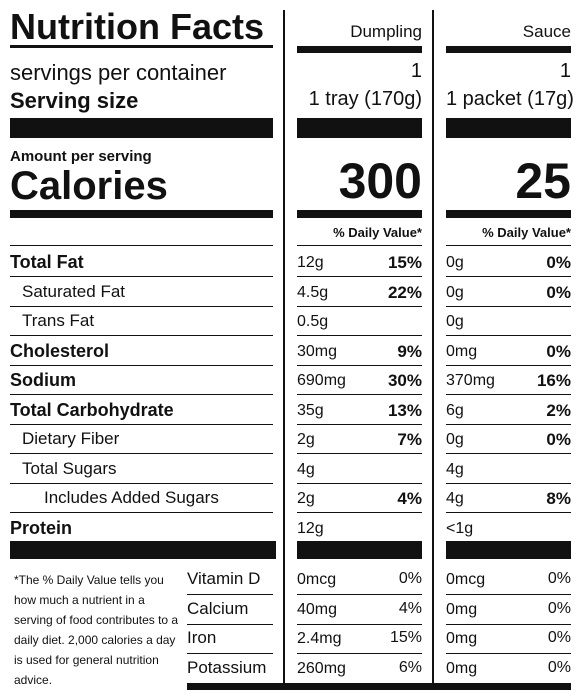 This screenshot has height=700, width=579. What do you see at coordinates (69, 468) in the screenshot?
I see `nutrient-name: Total Sugars` at bounding box center [69, 468].